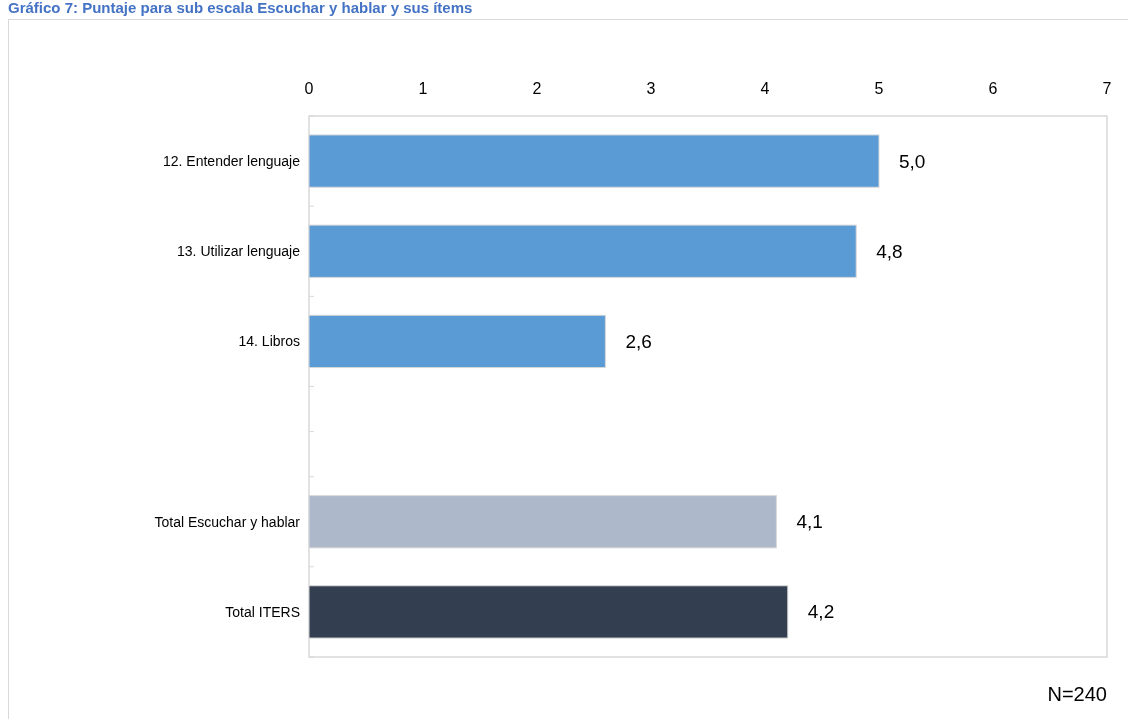 Image resolution: width=1128 pixels, height=719 pixels. I want to click on y-tick-label: Total Escuchar y hablar, so click(227, 521).